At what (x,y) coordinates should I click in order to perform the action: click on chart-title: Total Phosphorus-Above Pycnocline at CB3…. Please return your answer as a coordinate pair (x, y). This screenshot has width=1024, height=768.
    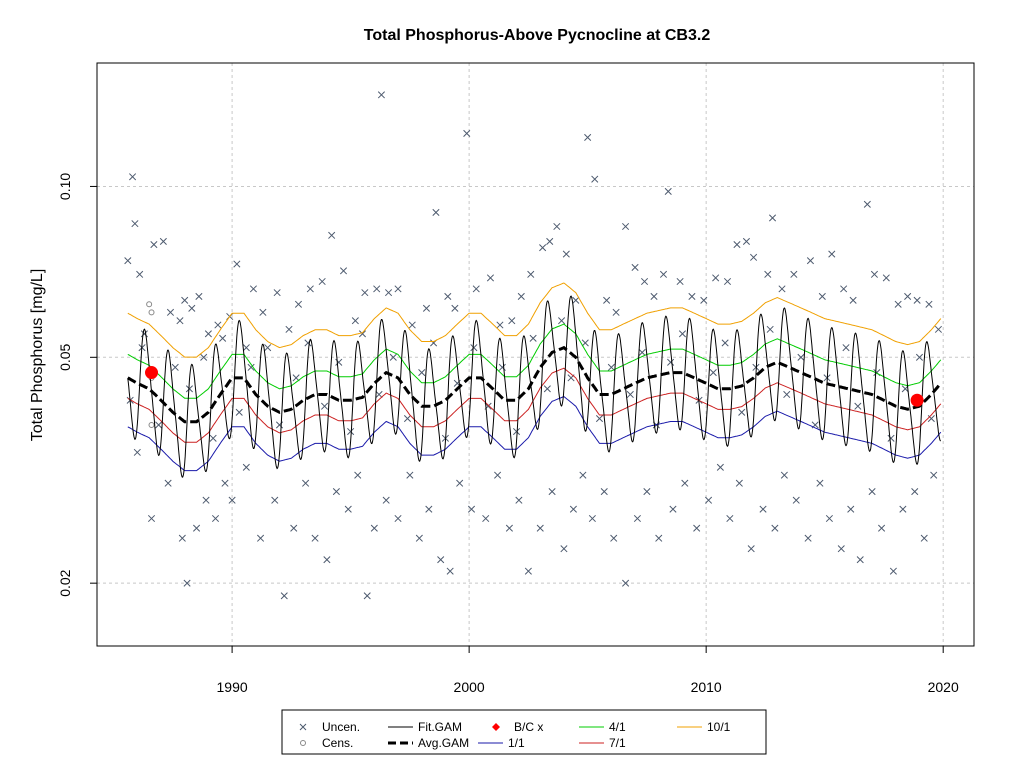
    Looking at the image, I should click on (537, 35).